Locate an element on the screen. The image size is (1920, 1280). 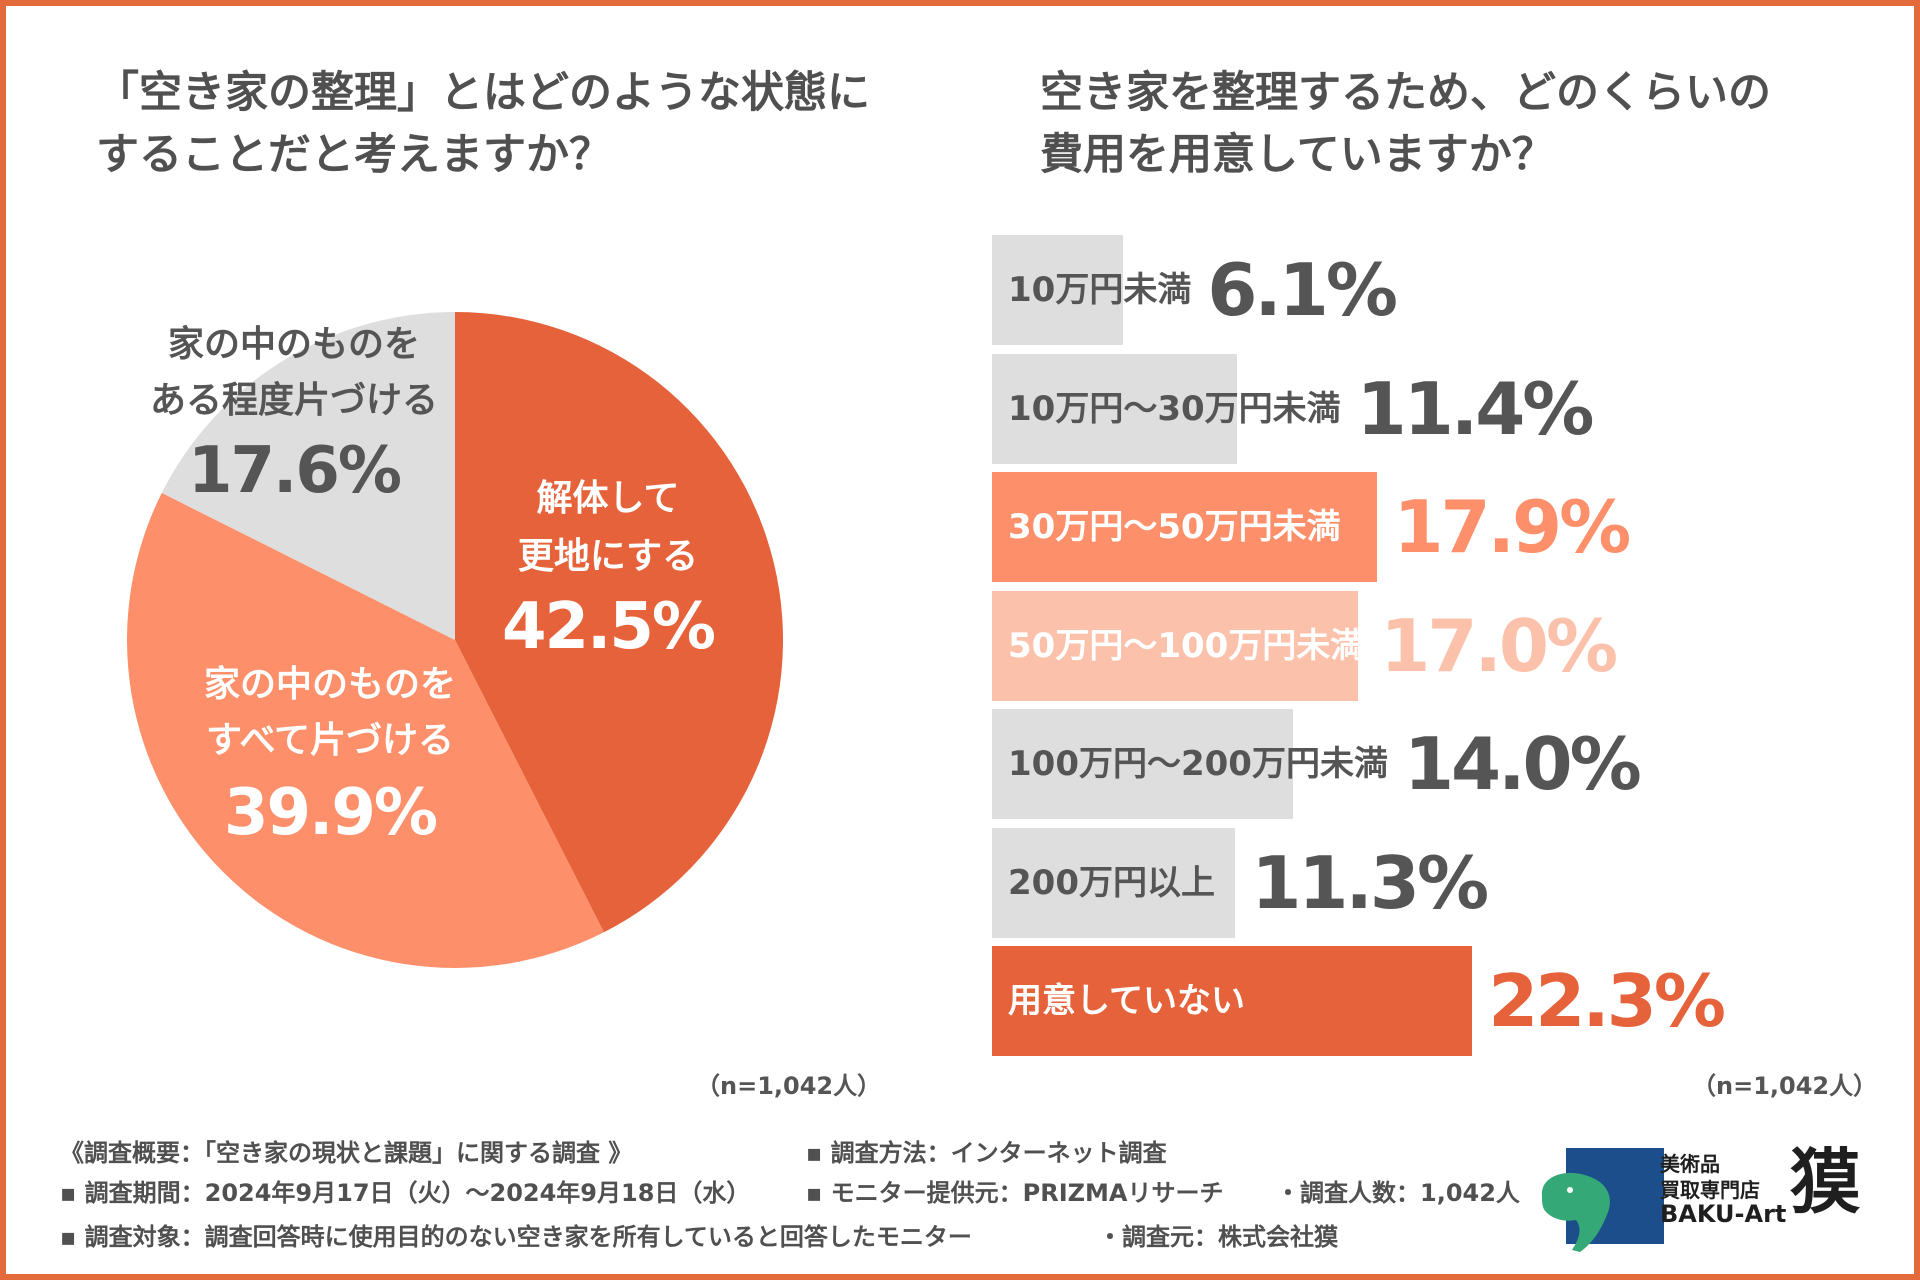
bar-label: 100万円〜200万円未満 is located at coordinates (1198, 764).